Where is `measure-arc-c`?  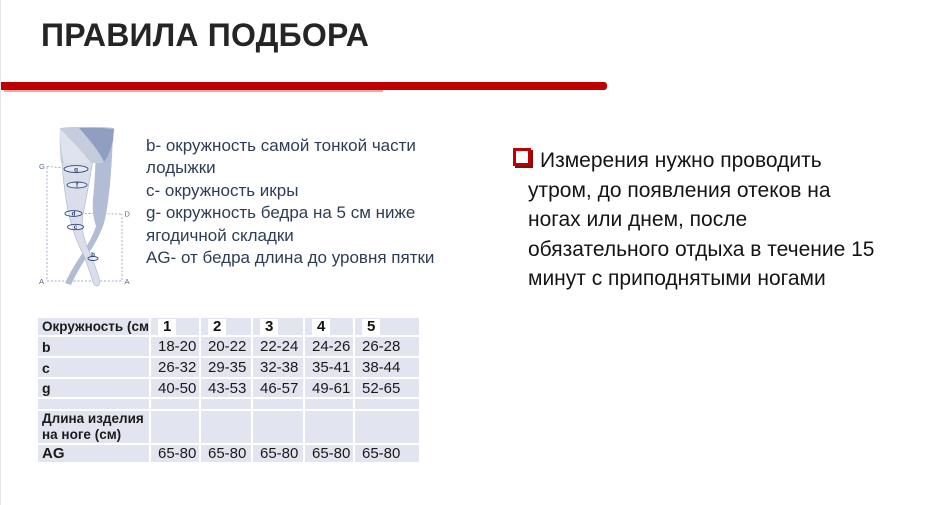
measure-arc-c is located at coordinates (75, 227).